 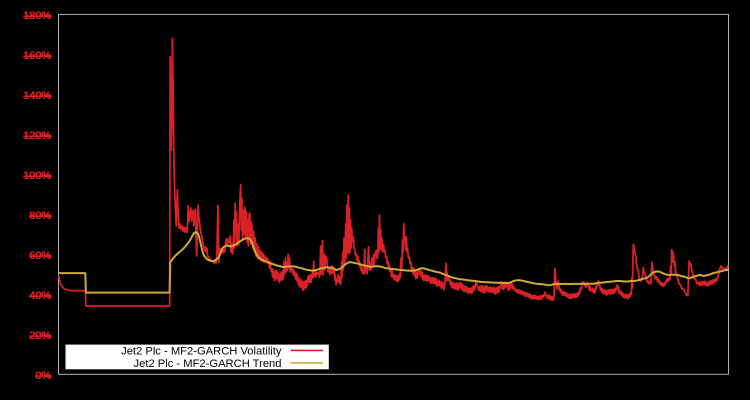 I want to click on svg-text: 80%, so click(x=40, y=216).